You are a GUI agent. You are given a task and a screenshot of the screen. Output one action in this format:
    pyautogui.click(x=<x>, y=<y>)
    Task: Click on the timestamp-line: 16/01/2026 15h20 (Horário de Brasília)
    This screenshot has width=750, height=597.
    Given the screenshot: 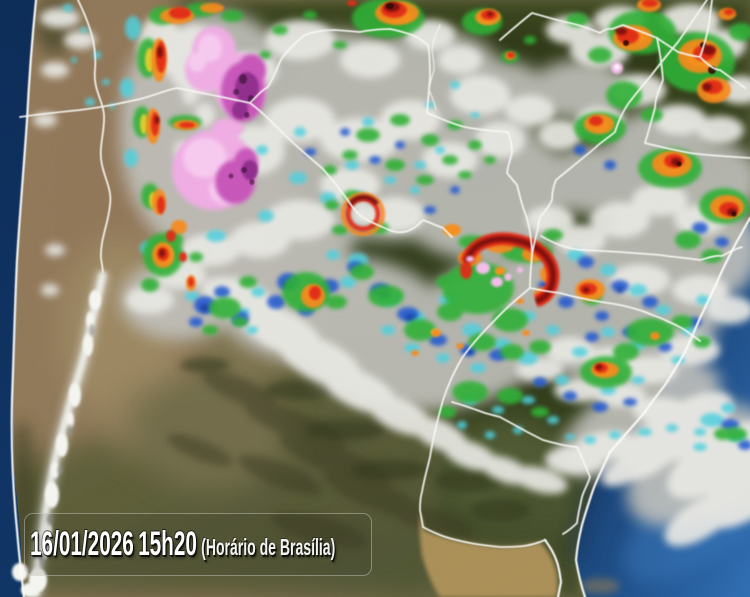 What is the action you would take?
    pyautogui.click(x=182, y=544)
    